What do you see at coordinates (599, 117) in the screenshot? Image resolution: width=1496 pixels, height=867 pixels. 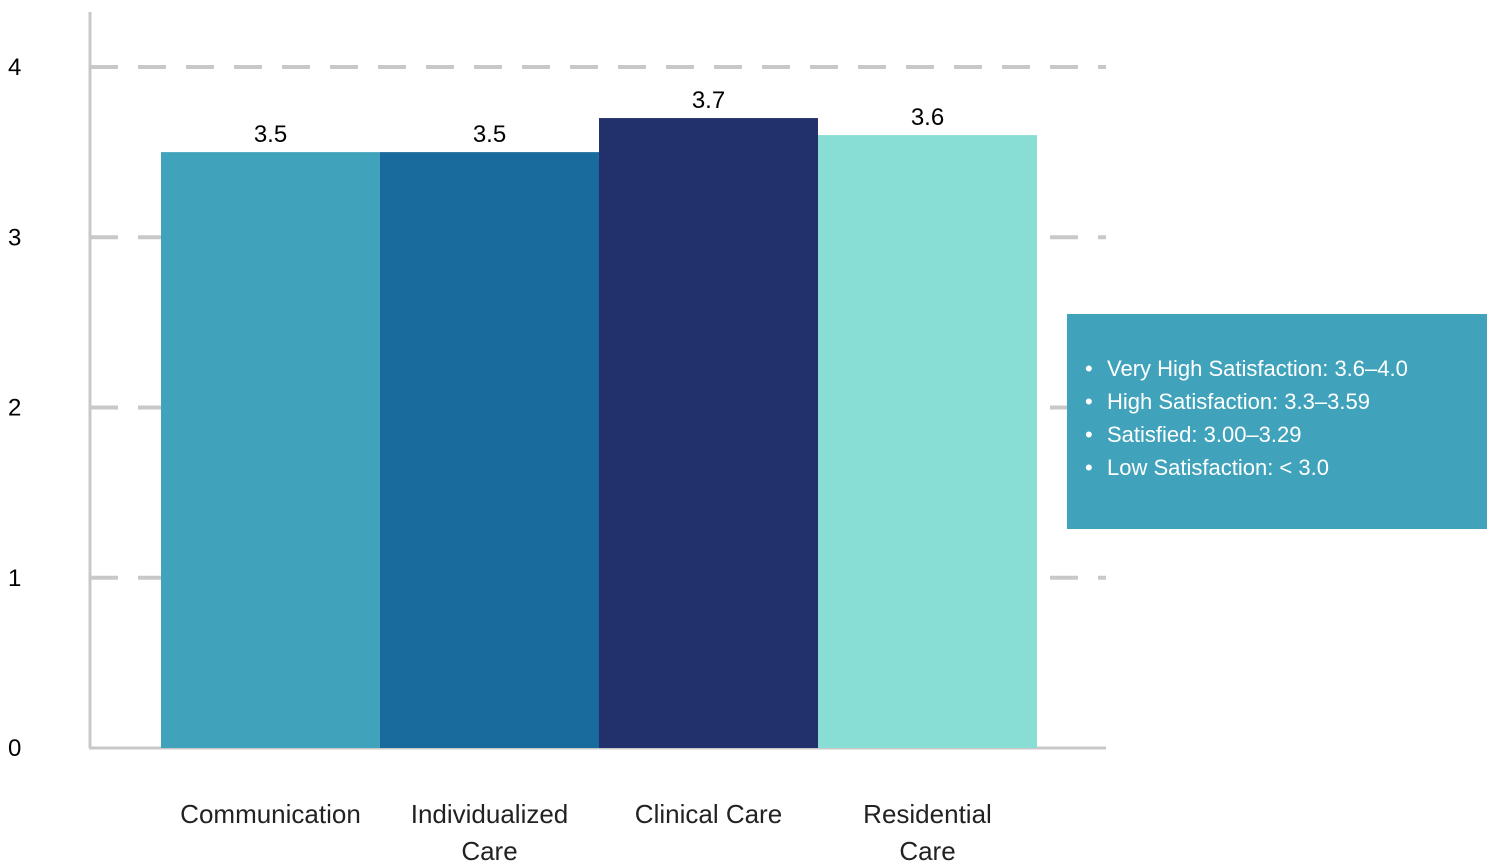 I see `value-labels: 3.5 3.5 3.7 3.6` at bounding box center [599, 117].